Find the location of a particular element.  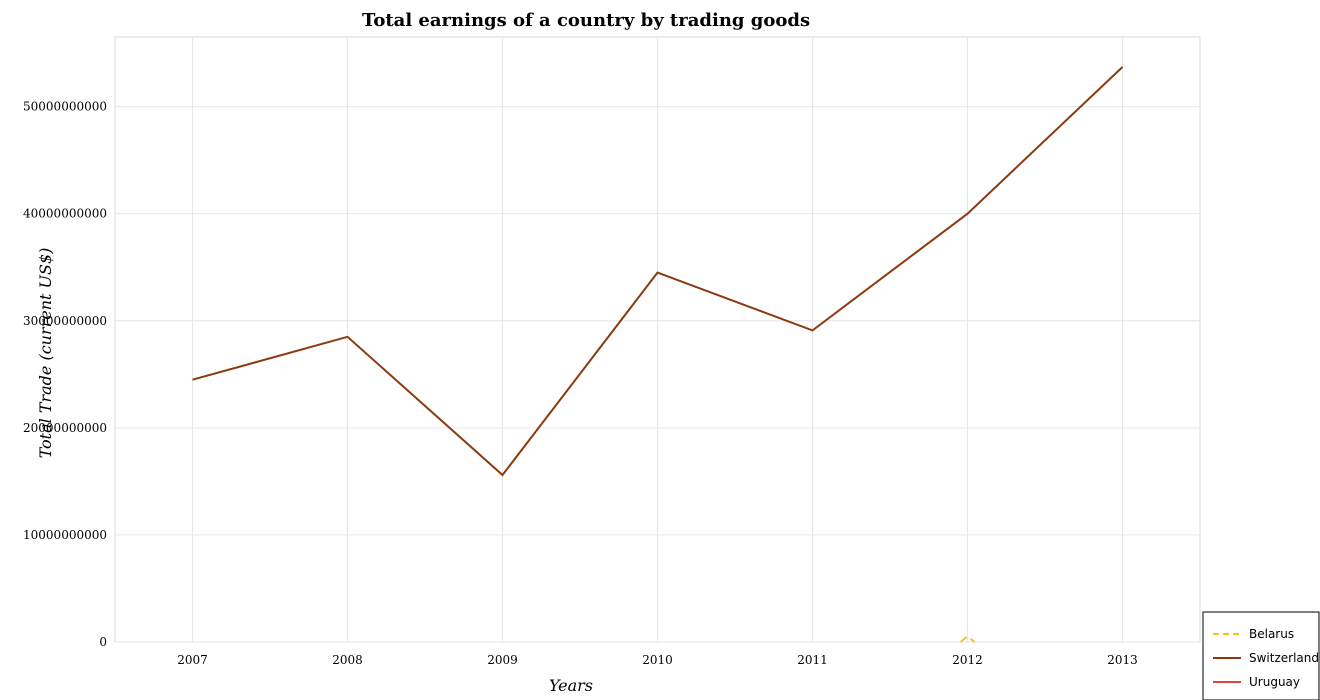

y-tick-label: 30000000000 is located at coordinates (65, 321).